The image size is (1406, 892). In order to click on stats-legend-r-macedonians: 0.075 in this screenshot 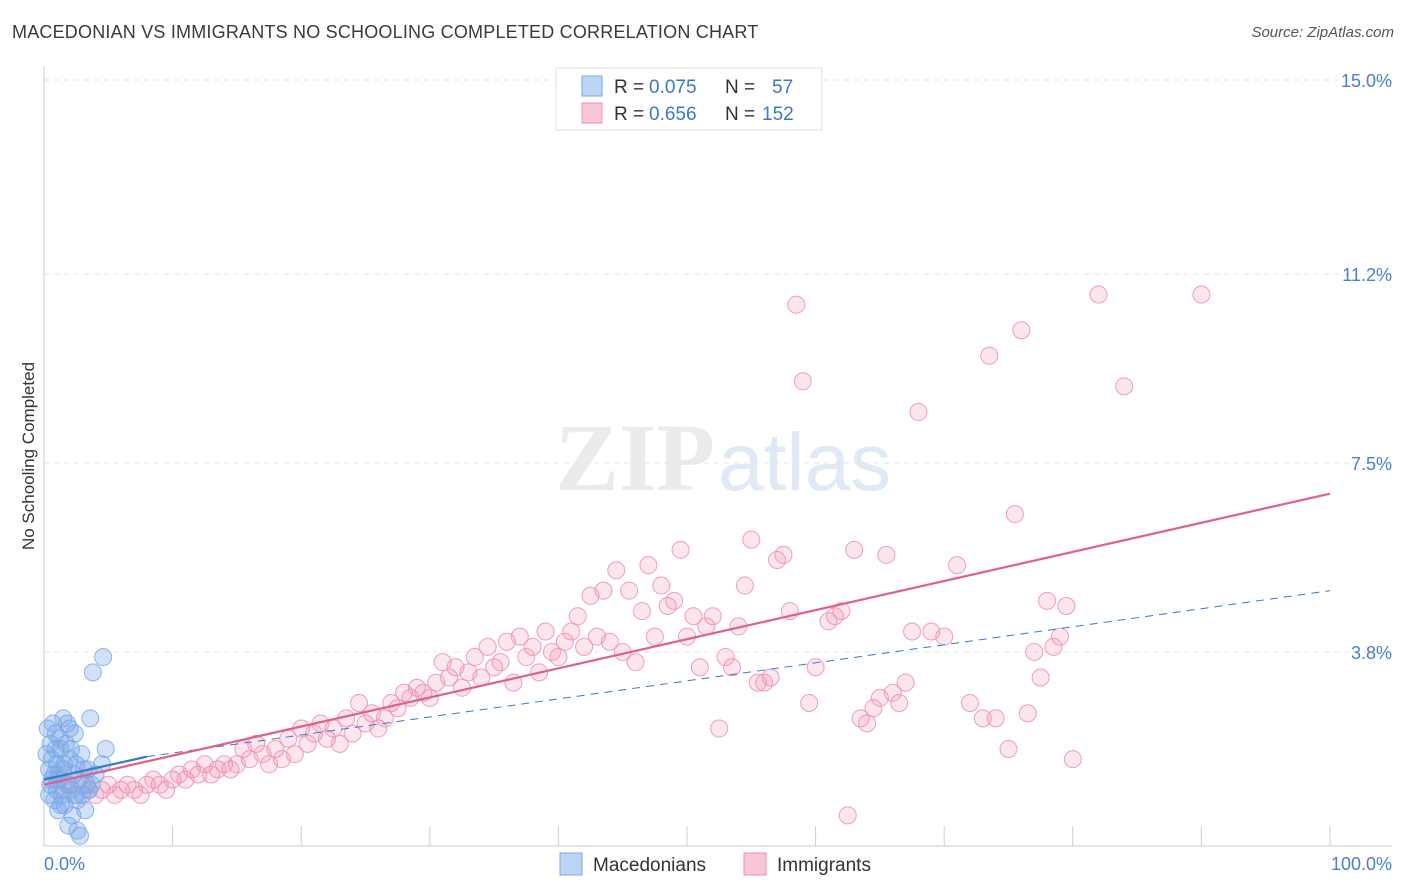, I will do `click(673, 87)`.